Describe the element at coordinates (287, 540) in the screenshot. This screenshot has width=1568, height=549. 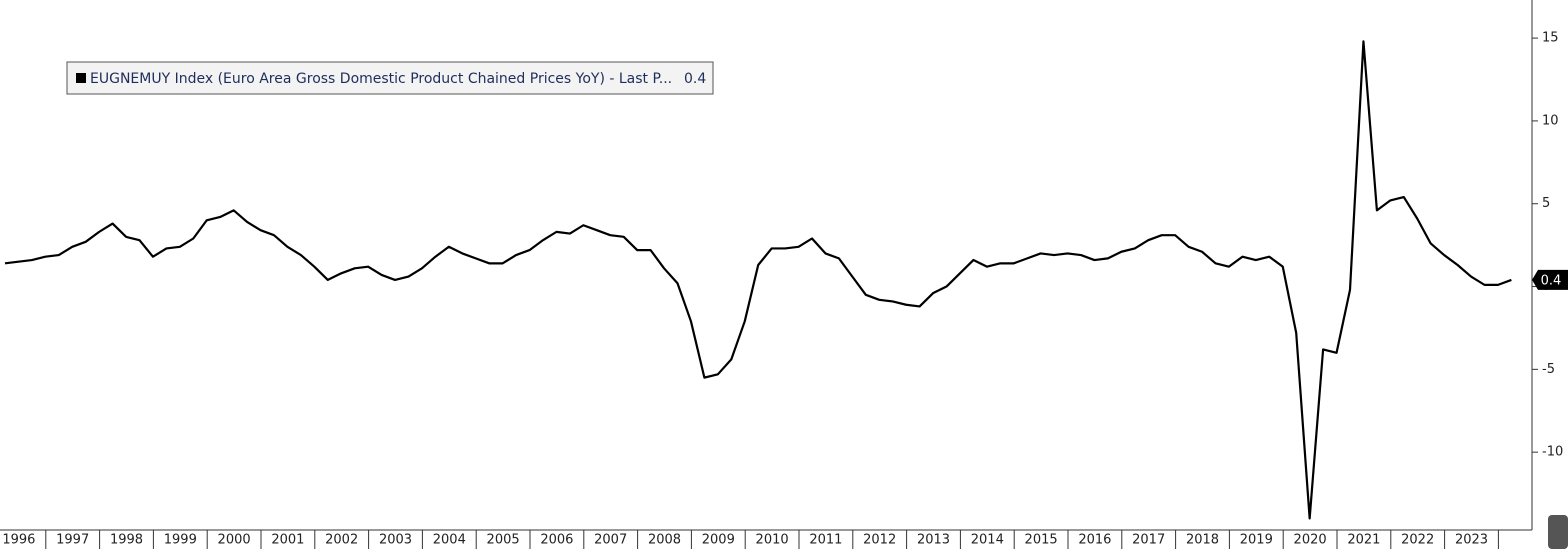
I see `x-tick-label: 2001` at that location.